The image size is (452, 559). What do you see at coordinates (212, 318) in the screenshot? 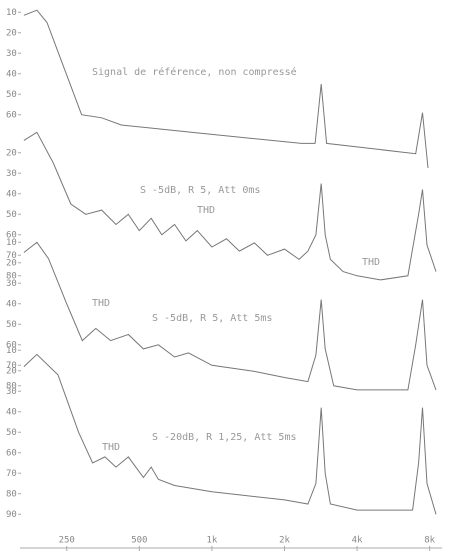
I see `panel-label: S -5dB, R 5, Att 5ms` at bounding box center [212, 318].